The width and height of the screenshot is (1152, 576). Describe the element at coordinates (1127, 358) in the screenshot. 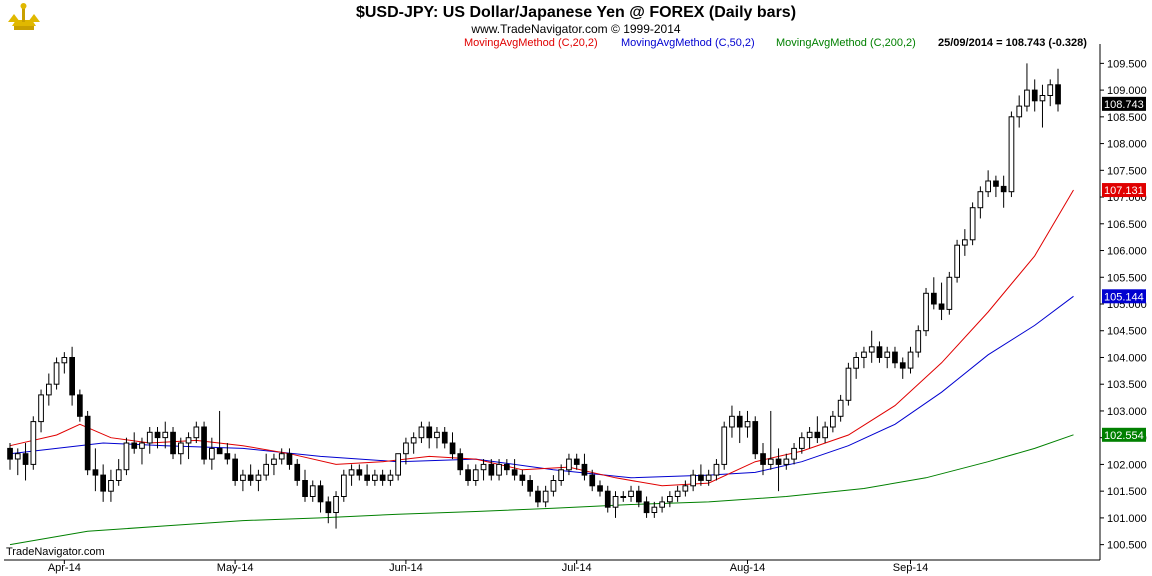

I see `y-tick-label: 104.000` at that location.